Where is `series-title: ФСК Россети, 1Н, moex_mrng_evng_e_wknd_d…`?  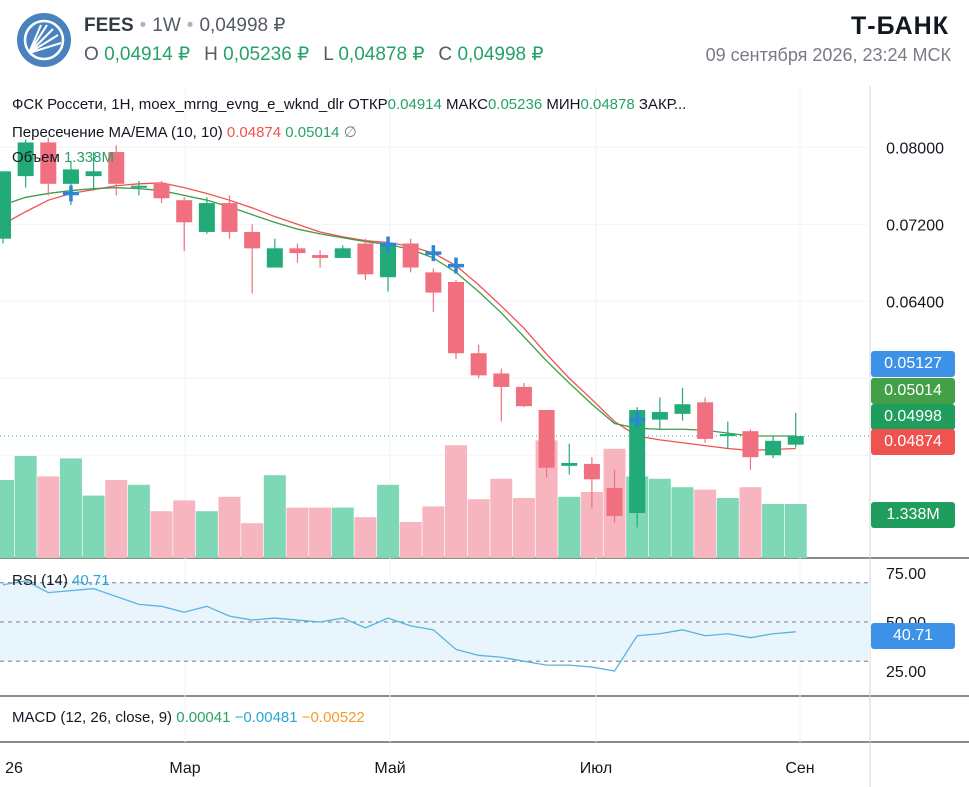
series-title: ФСК Россети, 1Н, moex_mrng_evng_e_wknd_d… is located at coordinates (178, 104).